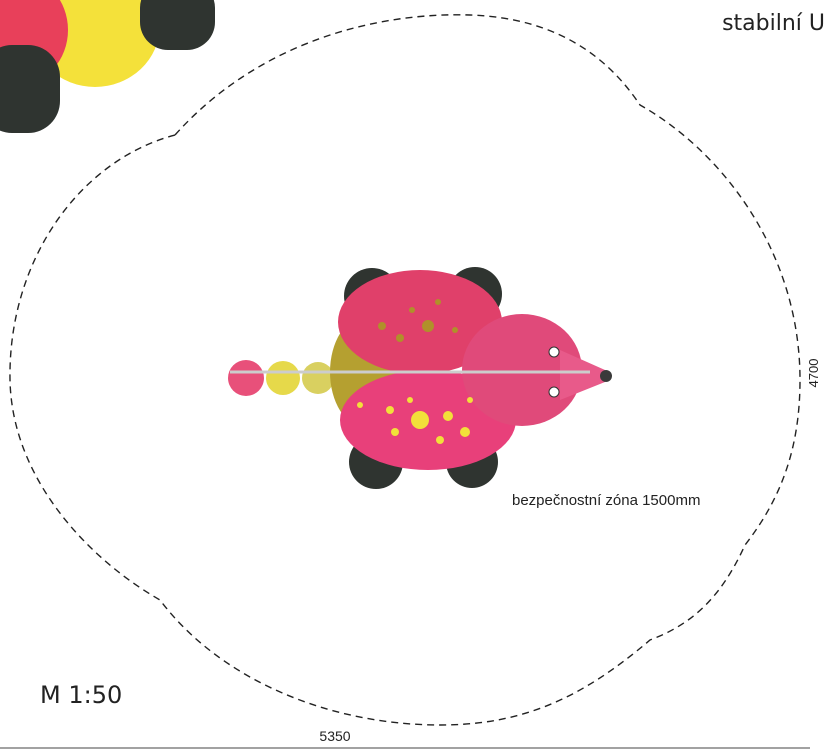 The height and width of the screenshot is (752, 827). I want to click on partial-figure, so click(107, 66).